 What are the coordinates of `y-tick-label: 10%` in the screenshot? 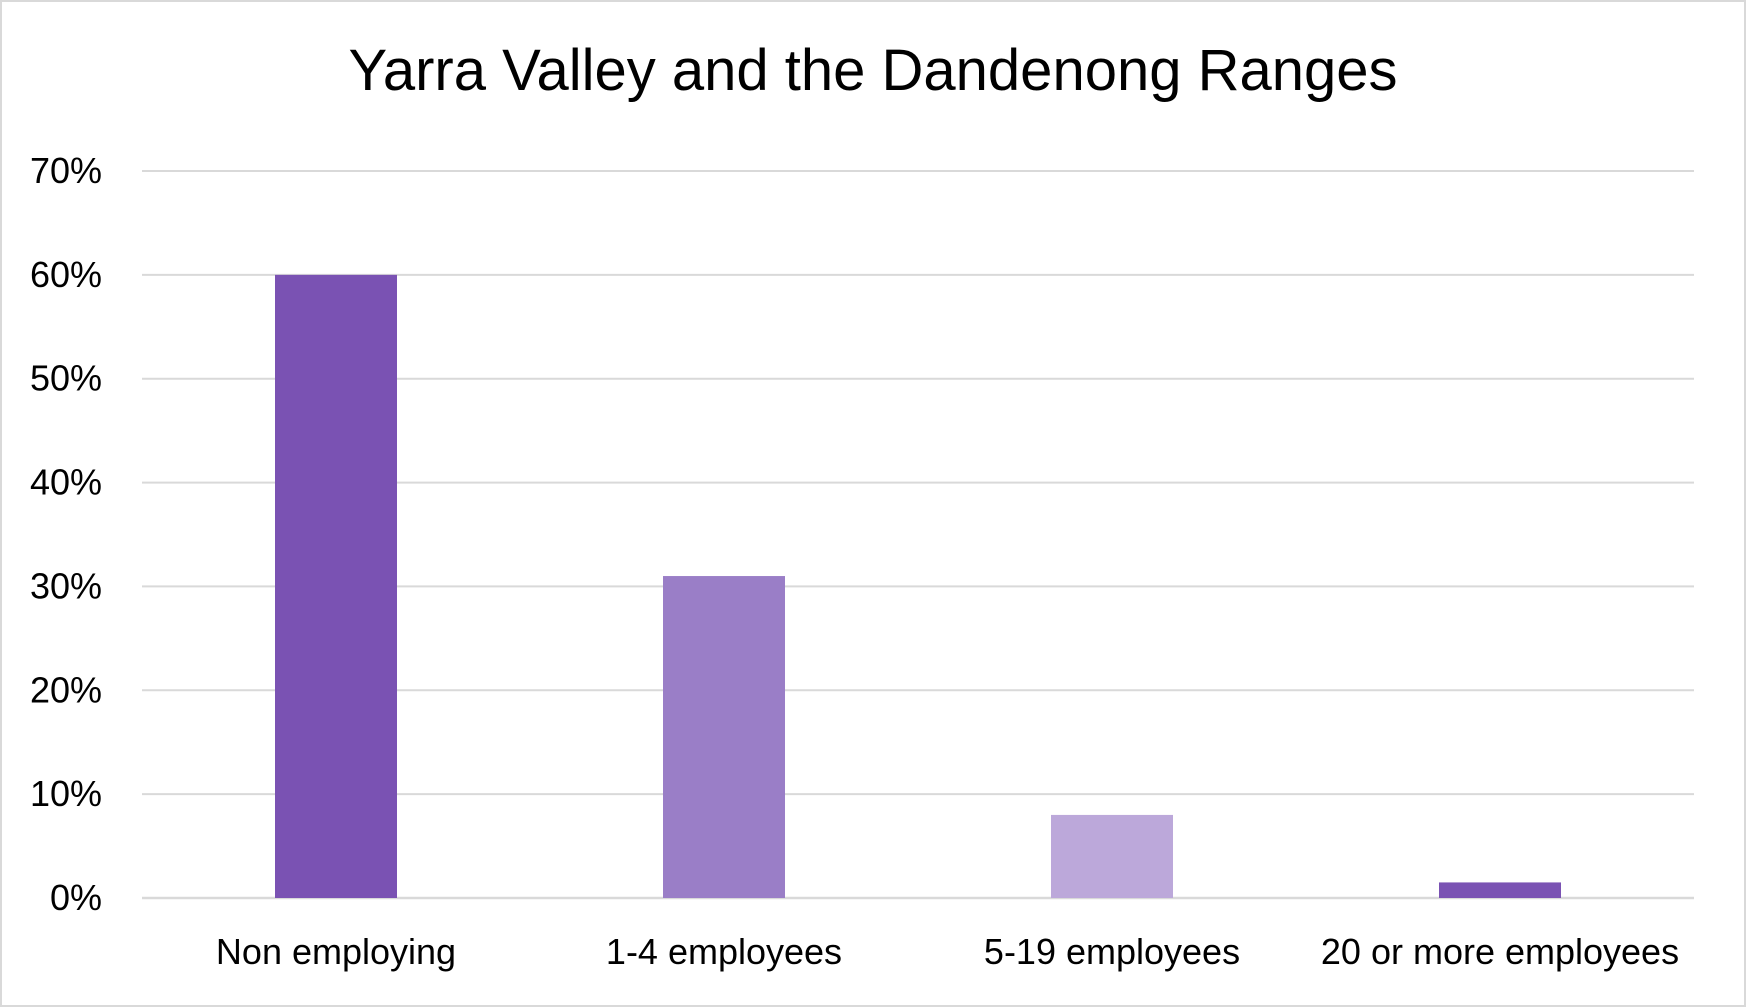 It's located at (66, 793).